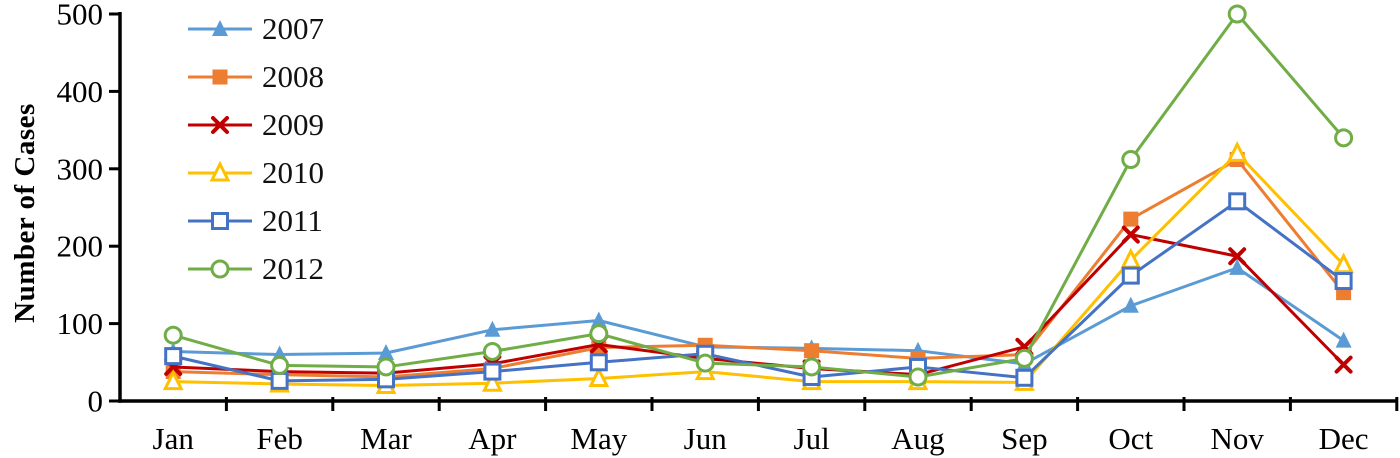 The width and height of the screenshot is (1400, 458). Describe the element at coordinates (256, 125) in the screenshot. I see `legend-item-2009: 2009` at that location.